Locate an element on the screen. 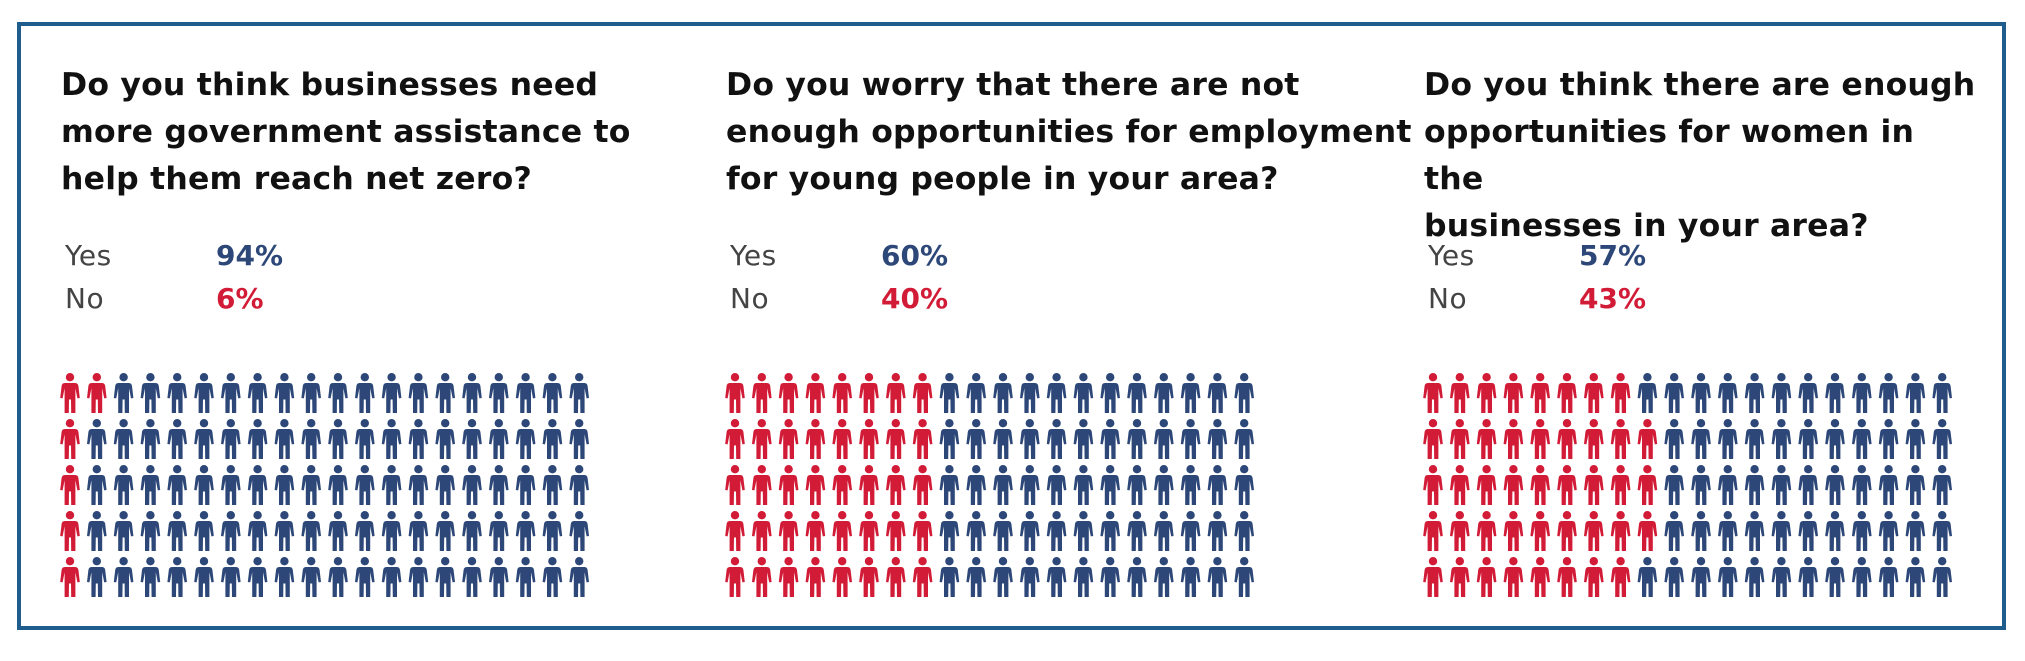 Image resolution: width=2025 pixels, height=661 pixels. yes-percentage: 94% is located at coordinates (250, 255).